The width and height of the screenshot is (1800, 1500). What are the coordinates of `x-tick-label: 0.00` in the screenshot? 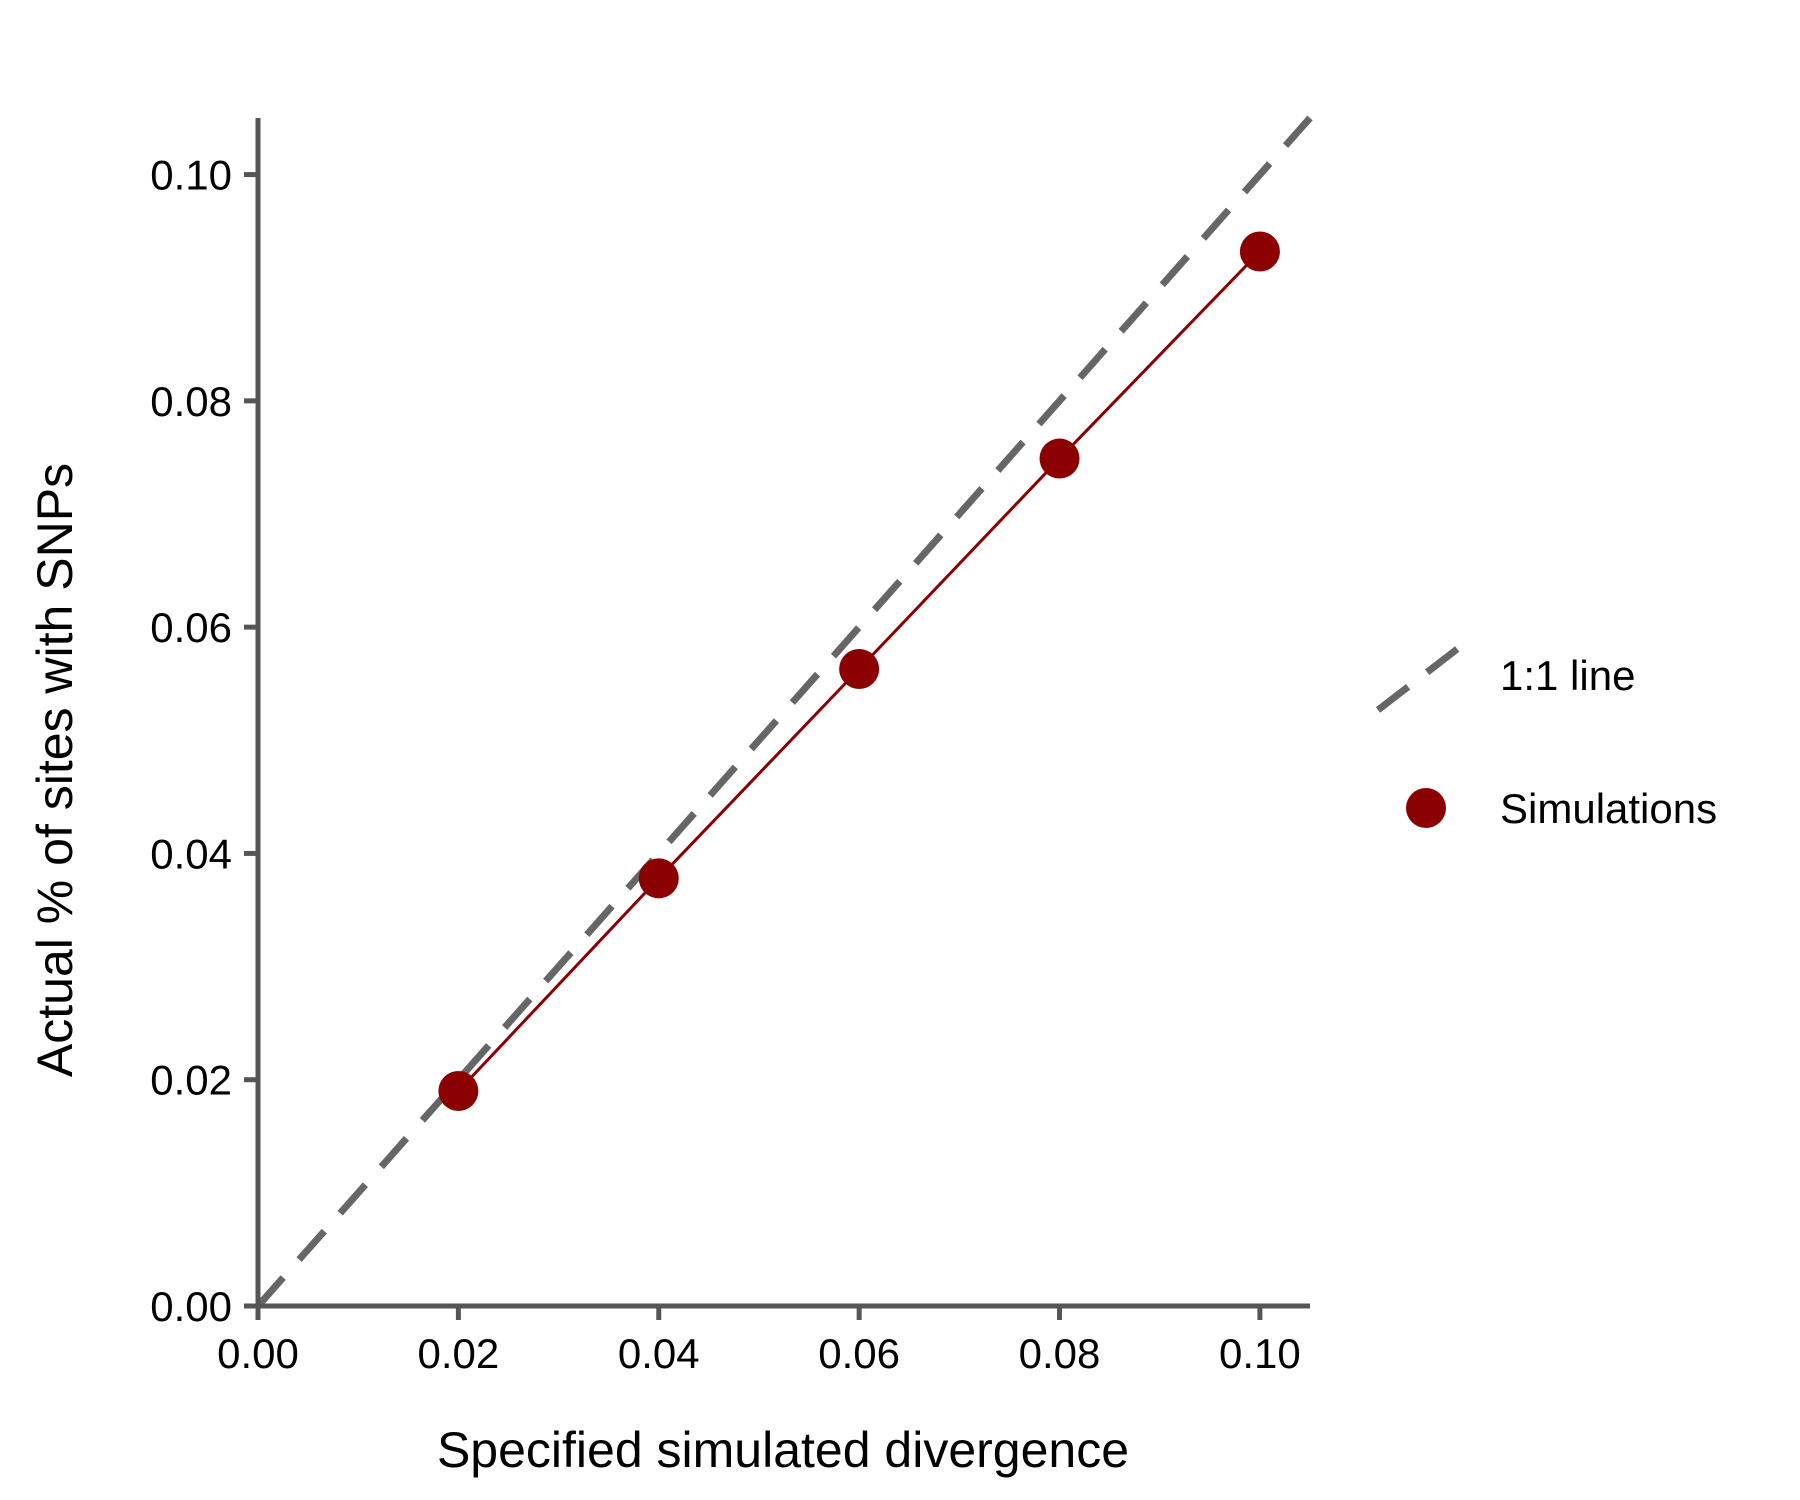 It's located at (258, 1353).